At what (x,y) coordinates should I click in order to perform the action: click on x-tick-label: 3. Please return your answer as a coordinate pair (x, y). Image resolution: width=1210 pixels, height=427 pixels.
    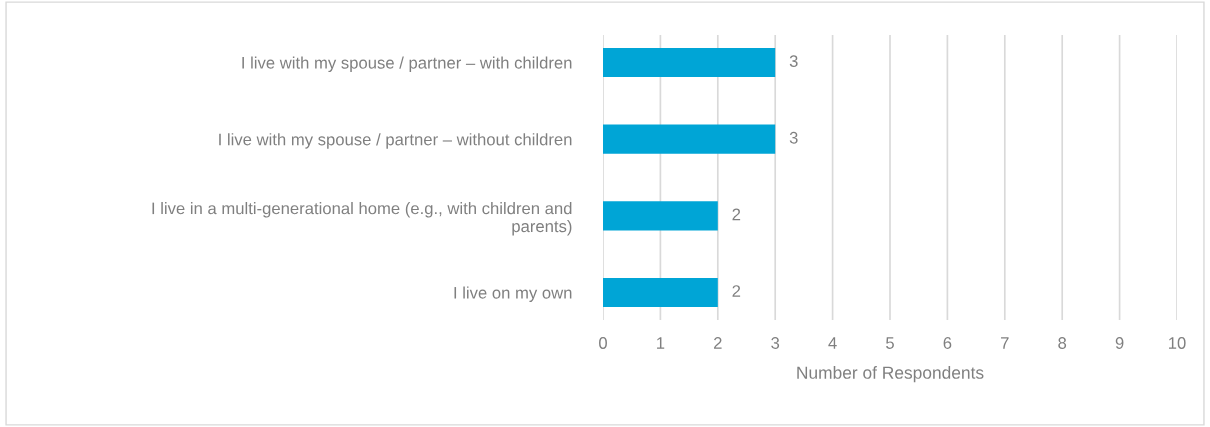
    Looking at the image, I should click on (775, 343).